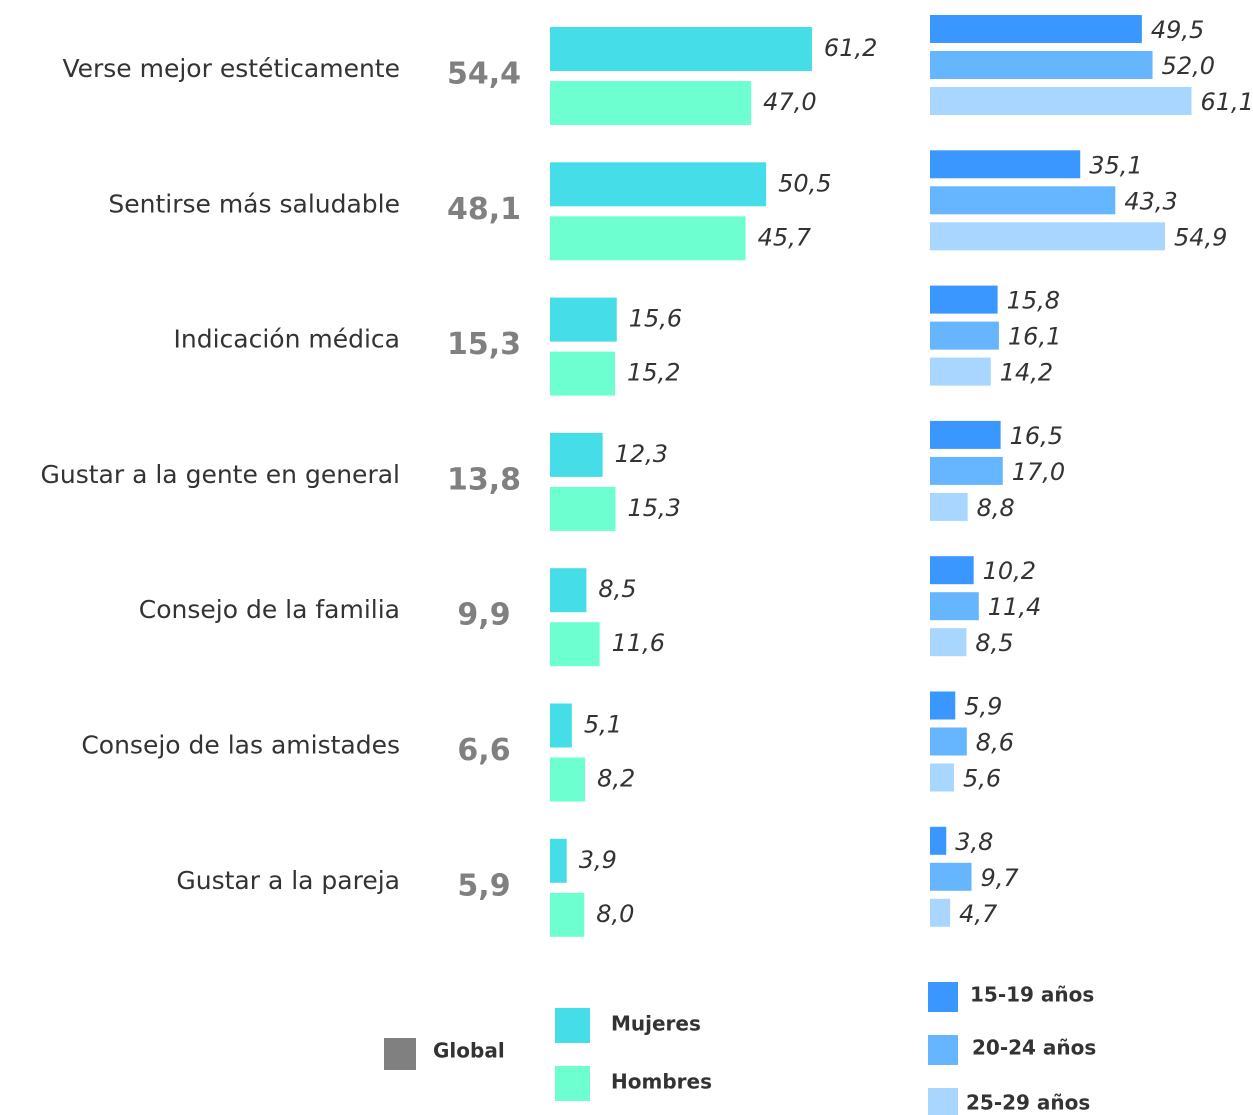 Image resolution: width=1253 pixels, height=1115 pixels. What do you see at coordinates (804, 183) in the screenshot?
I see `value-label: 50,5` at bounding box center [804, 183].